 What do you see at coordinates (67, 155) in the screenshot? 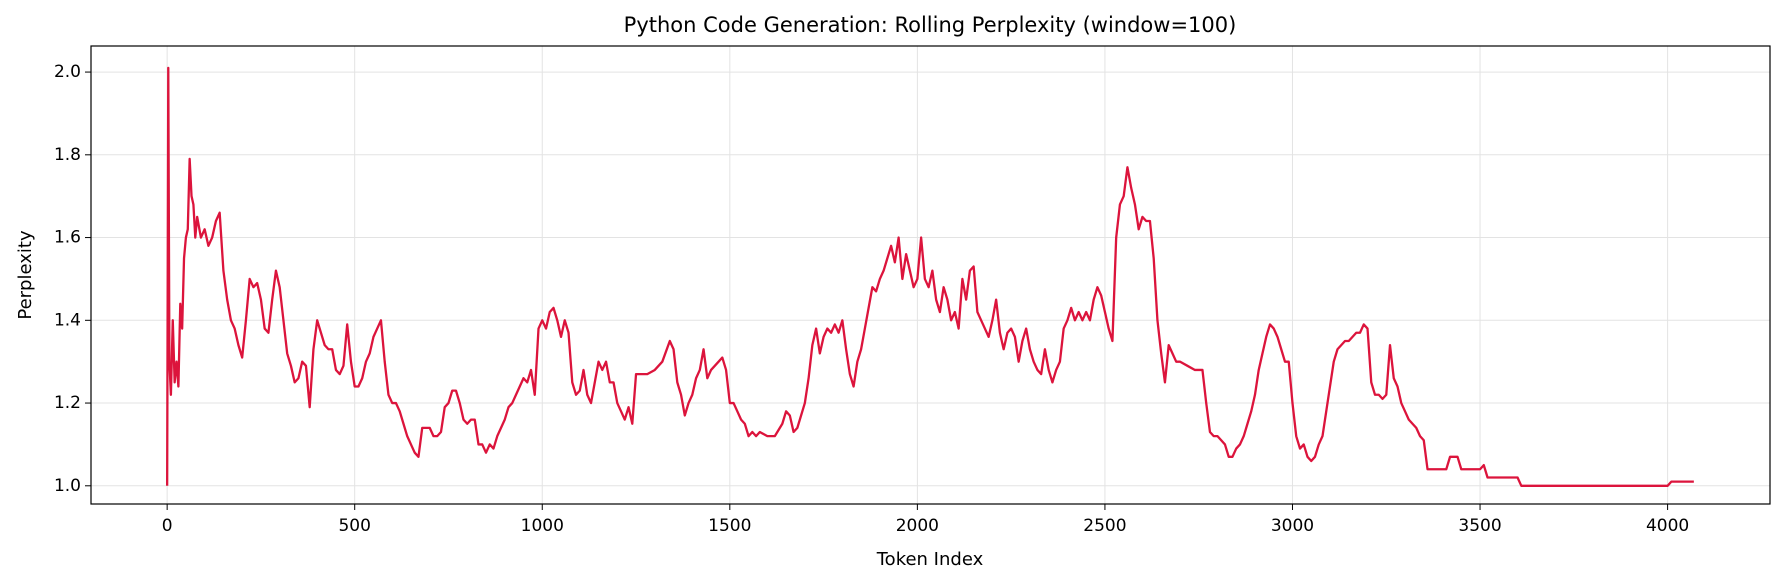
I see `y-tick-label: 1.8` at bounding box center [67, 155].